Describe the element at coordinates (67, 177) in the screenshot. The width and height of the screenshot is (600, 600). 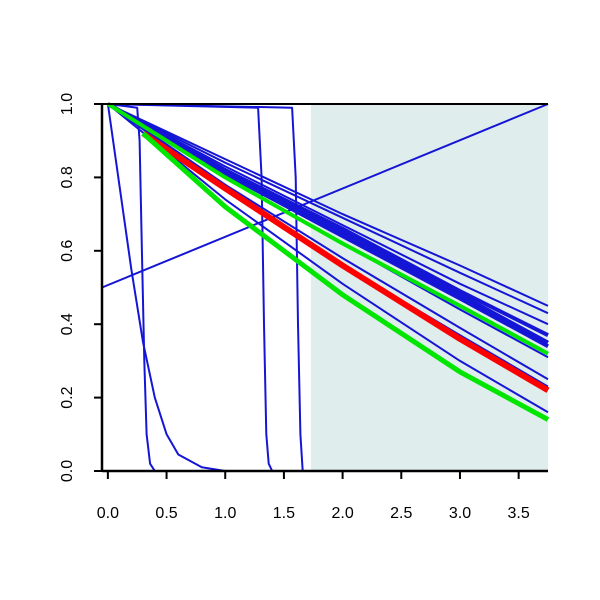
I see `y-tick-label: 0.8` at that location.